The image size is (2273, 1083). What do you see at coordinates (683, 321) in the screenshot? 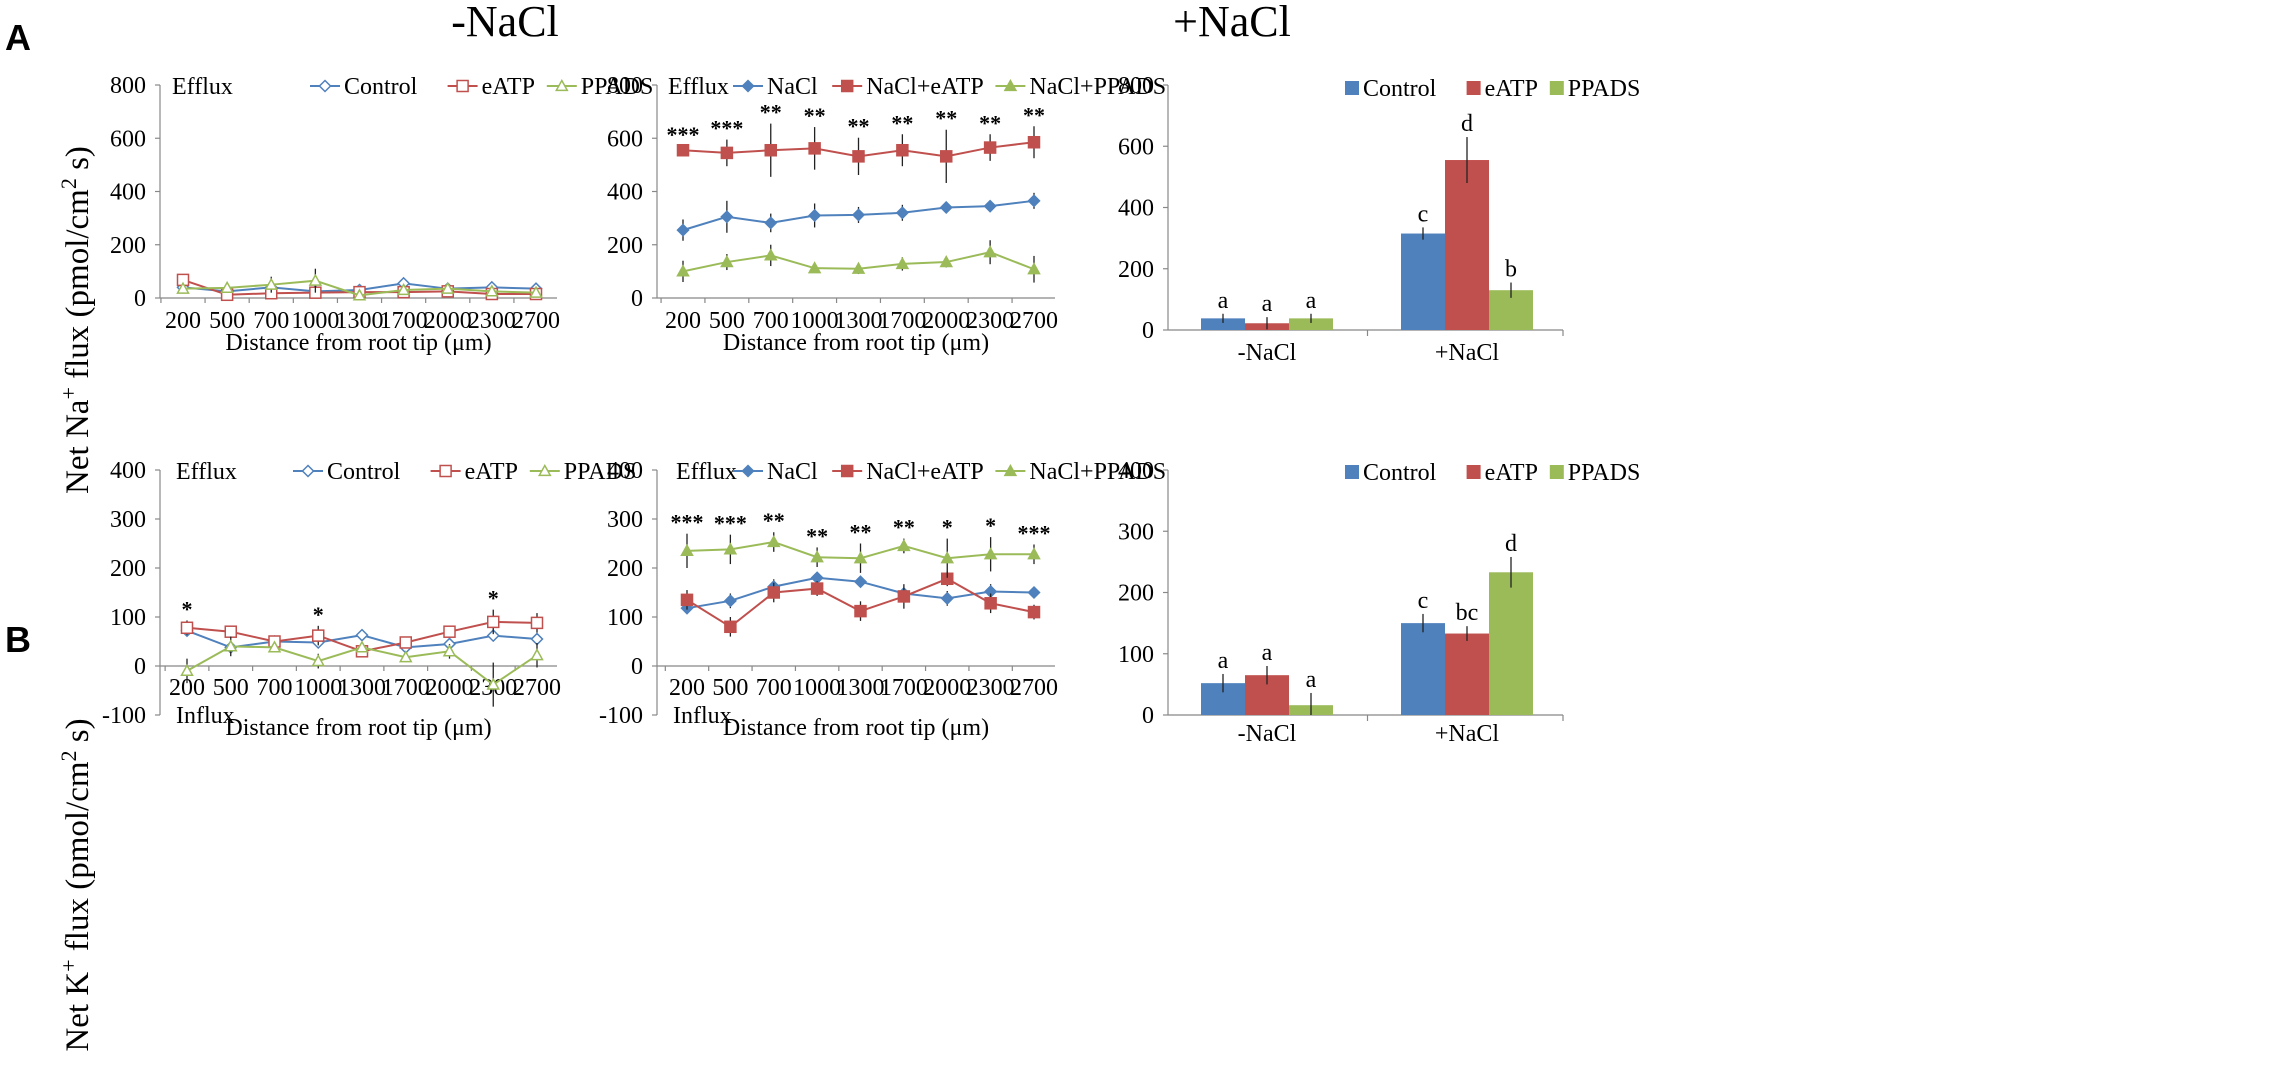
I see `x-tick-label: 200` at bounding box center [683, 321].